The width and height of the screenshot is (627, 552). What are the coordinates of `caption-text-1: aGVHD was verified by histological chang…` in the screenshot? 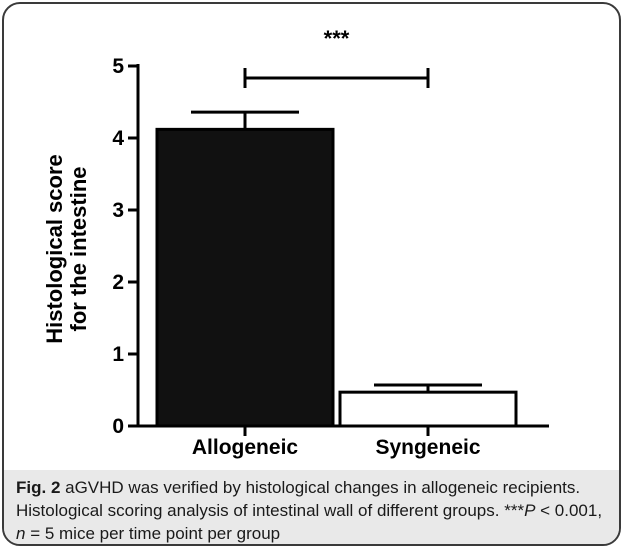 It's located at (298, 499).